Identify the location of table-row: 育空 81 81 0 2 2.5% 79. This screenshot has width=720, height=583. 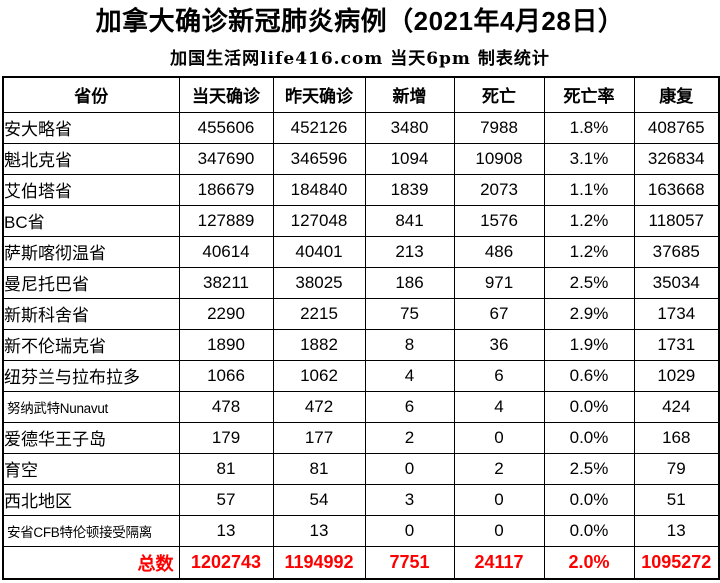
(361, 468).